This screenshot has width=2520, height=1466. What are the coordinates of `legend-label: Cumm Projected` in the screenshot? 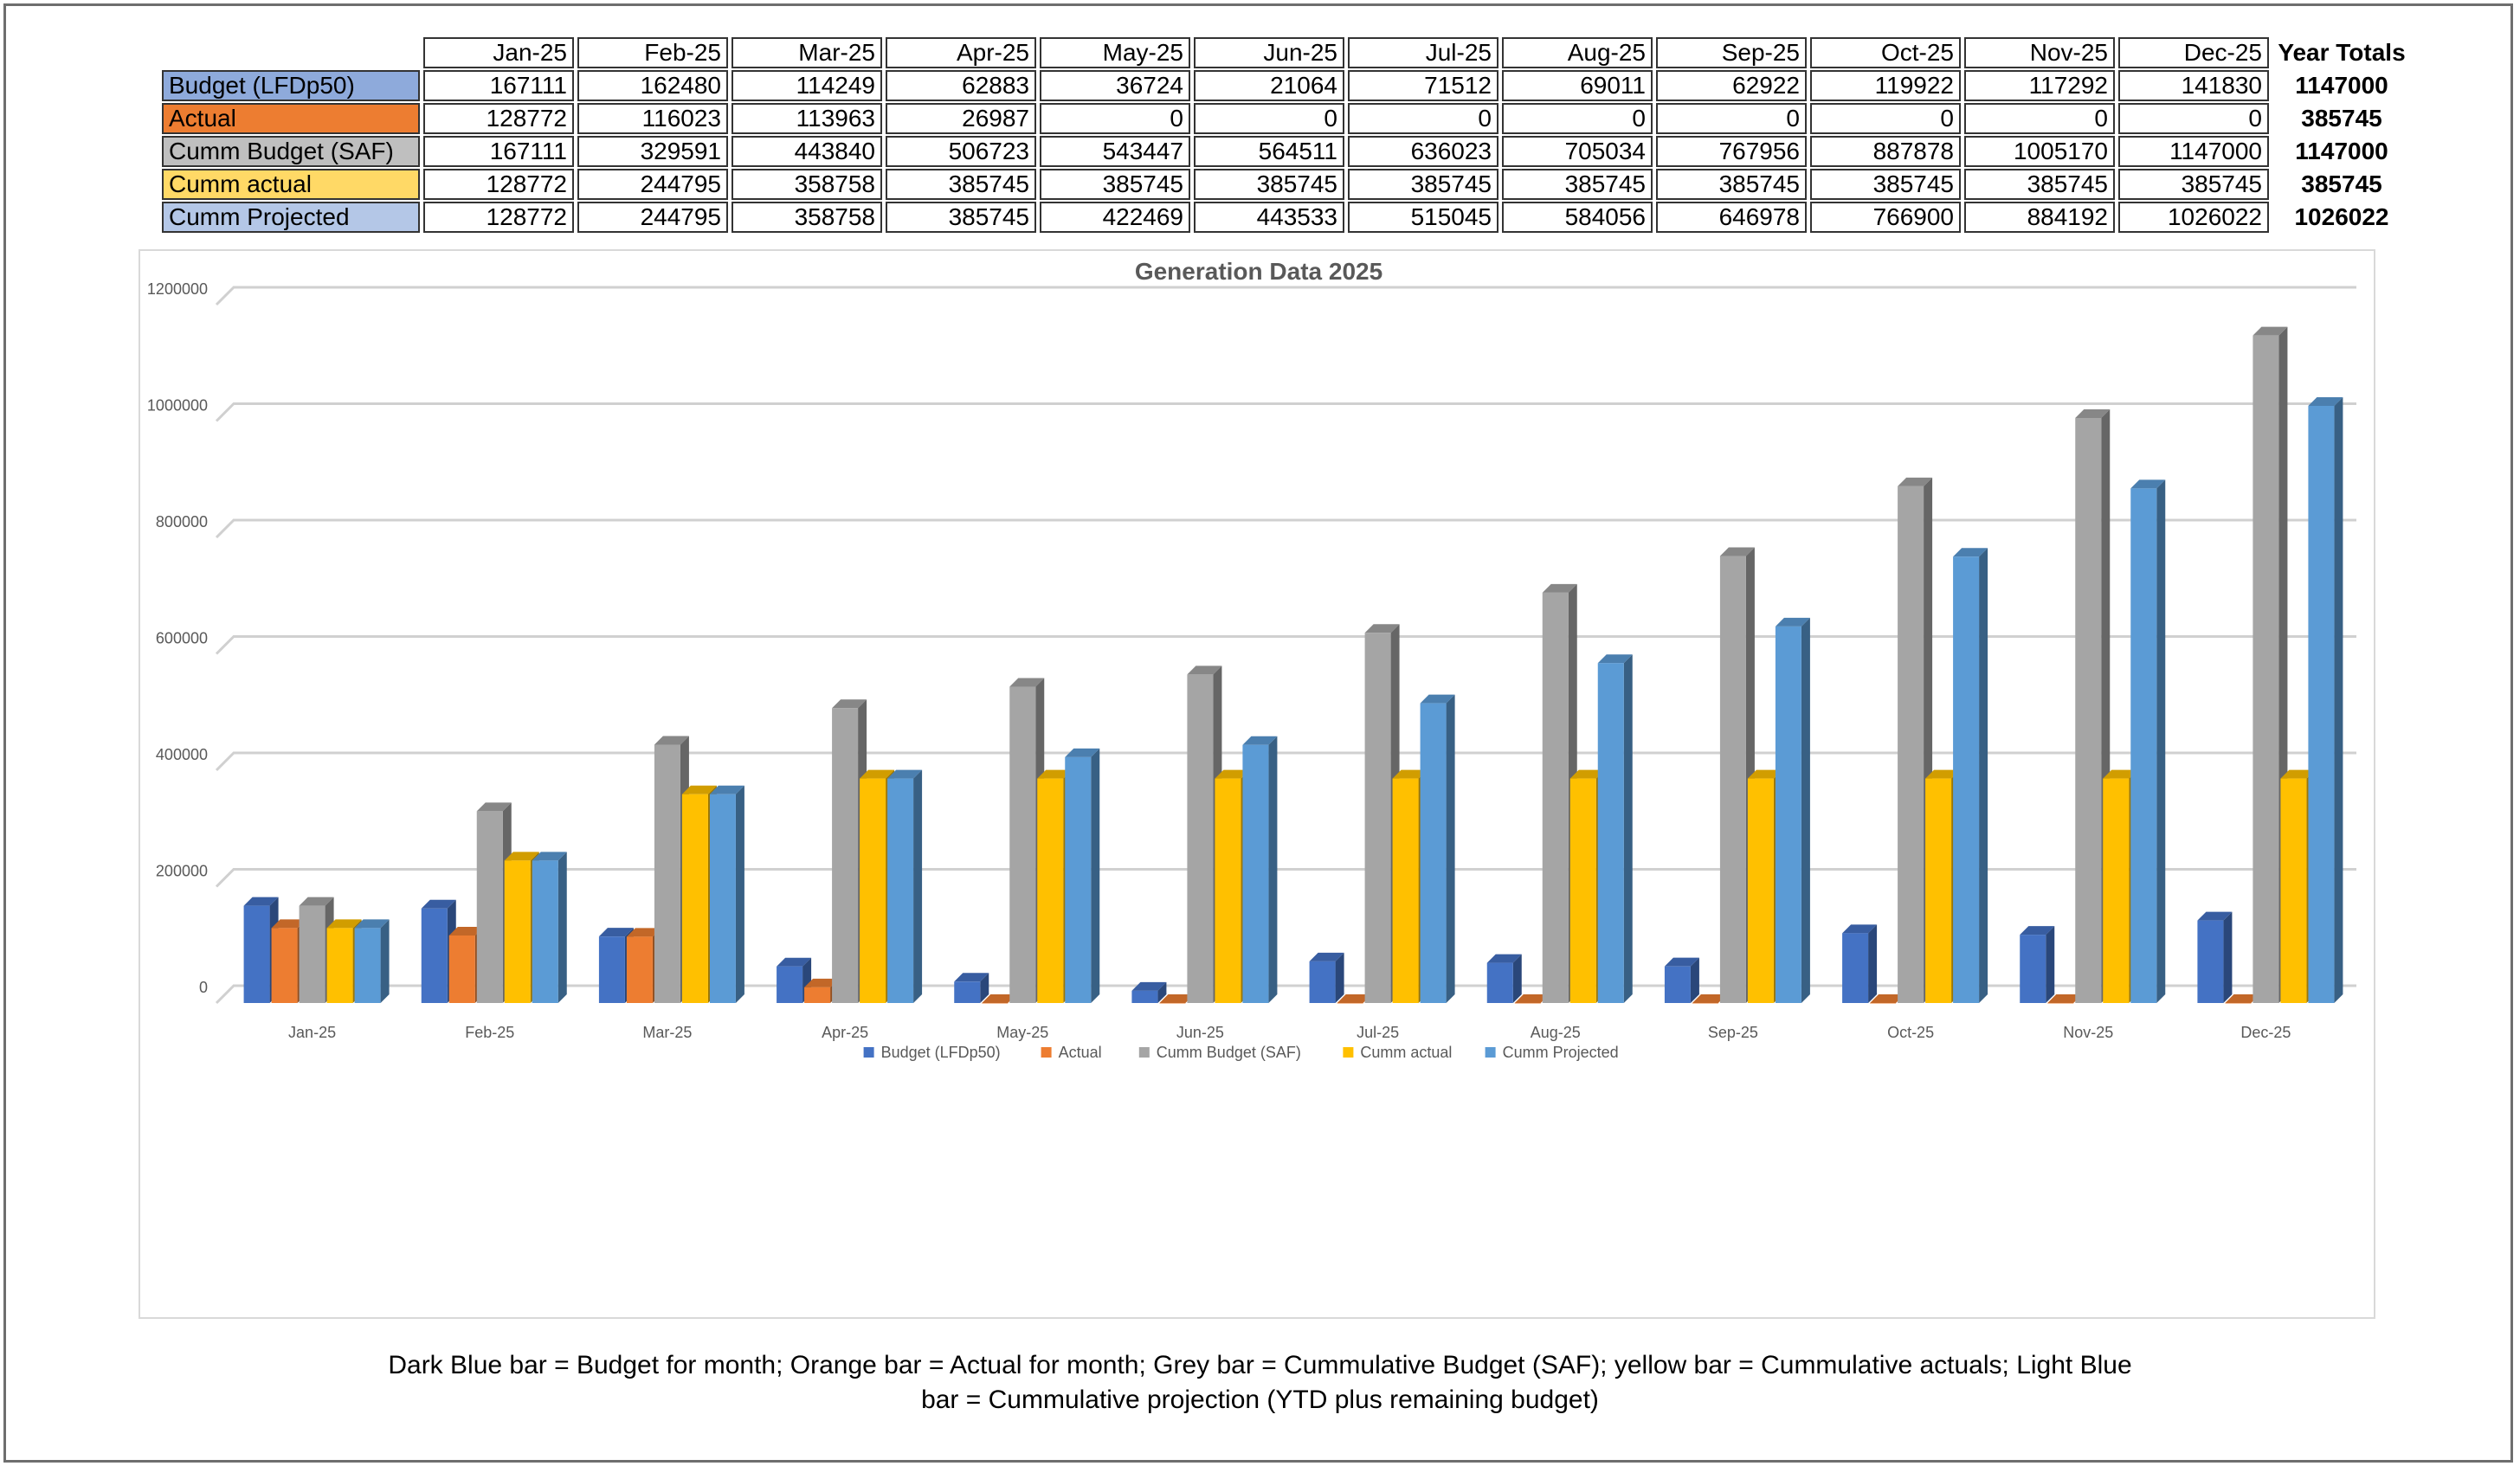 It's located at (1561, 1052).